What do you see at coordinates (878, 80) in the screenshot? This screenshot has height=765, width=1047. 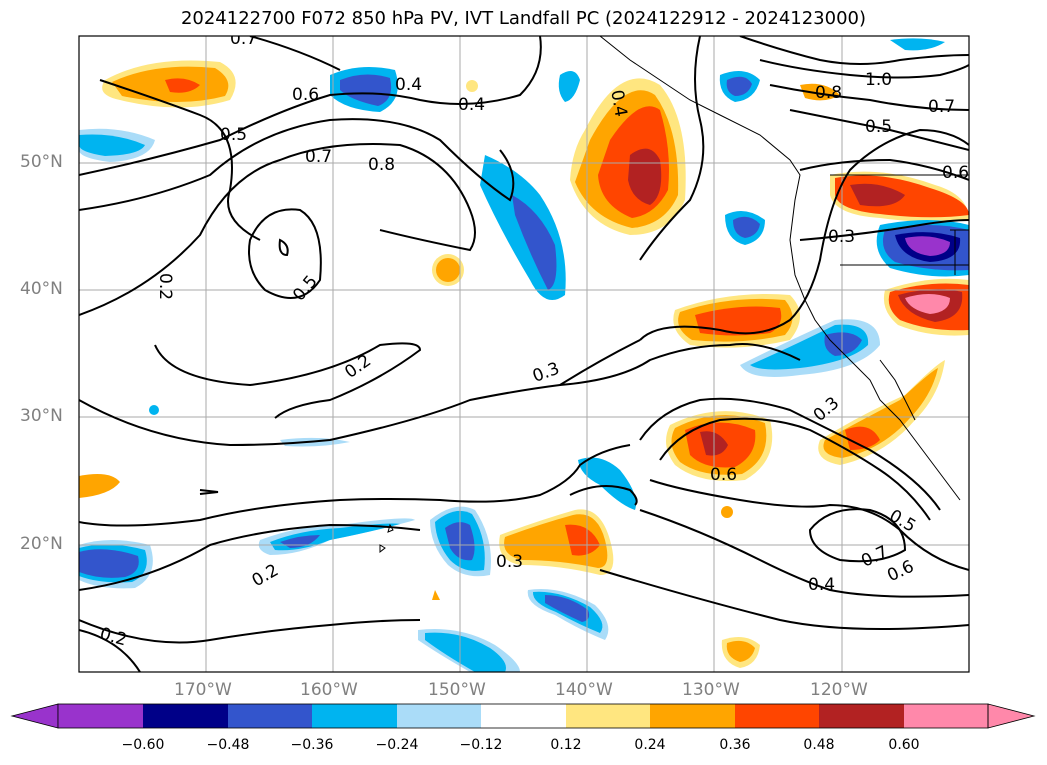 I see `contour-label: 1.0` at bounding box center [878, 80].